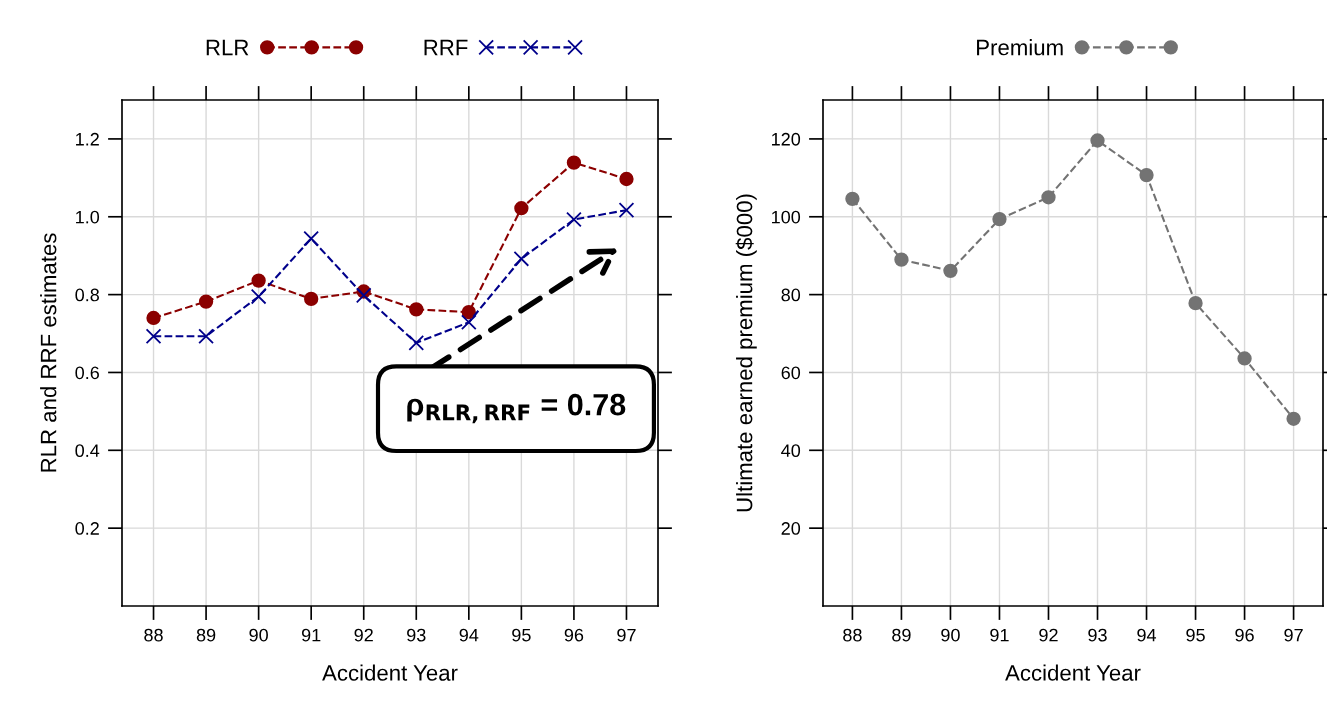 The width and height of the screenshot is (1327, 713). I want to click on y-tick-label: 100, so click(786, 217).